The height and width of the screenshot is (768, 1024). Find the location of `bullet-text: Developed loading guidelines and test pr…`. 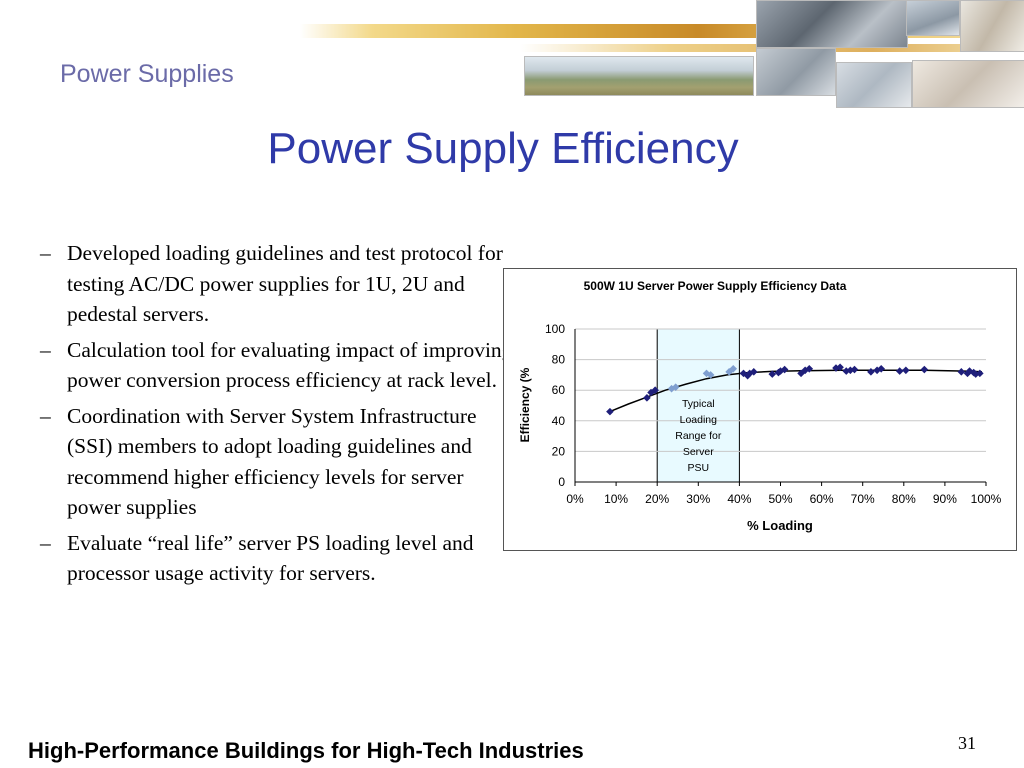

bullet-text: Developed loading guidelines and test pr… is located at coordinates (285, 283).